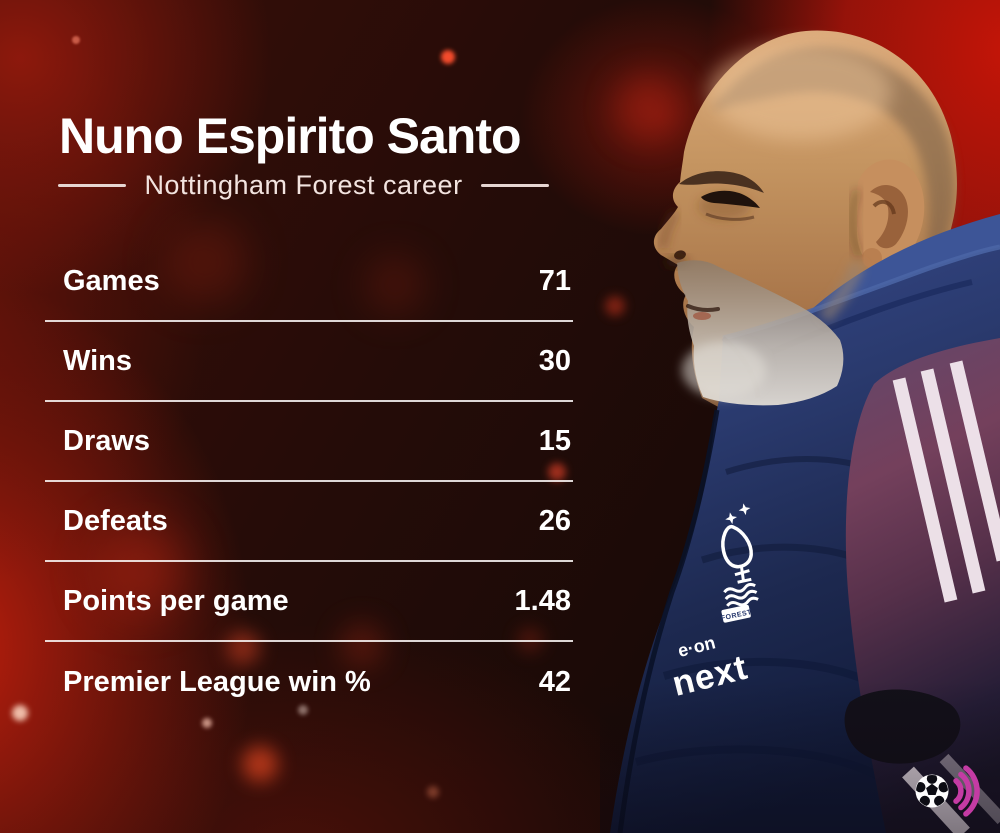  Describe the element at coordinates (669, 229) in the screenshot. I see `nose-shadow` at that location.